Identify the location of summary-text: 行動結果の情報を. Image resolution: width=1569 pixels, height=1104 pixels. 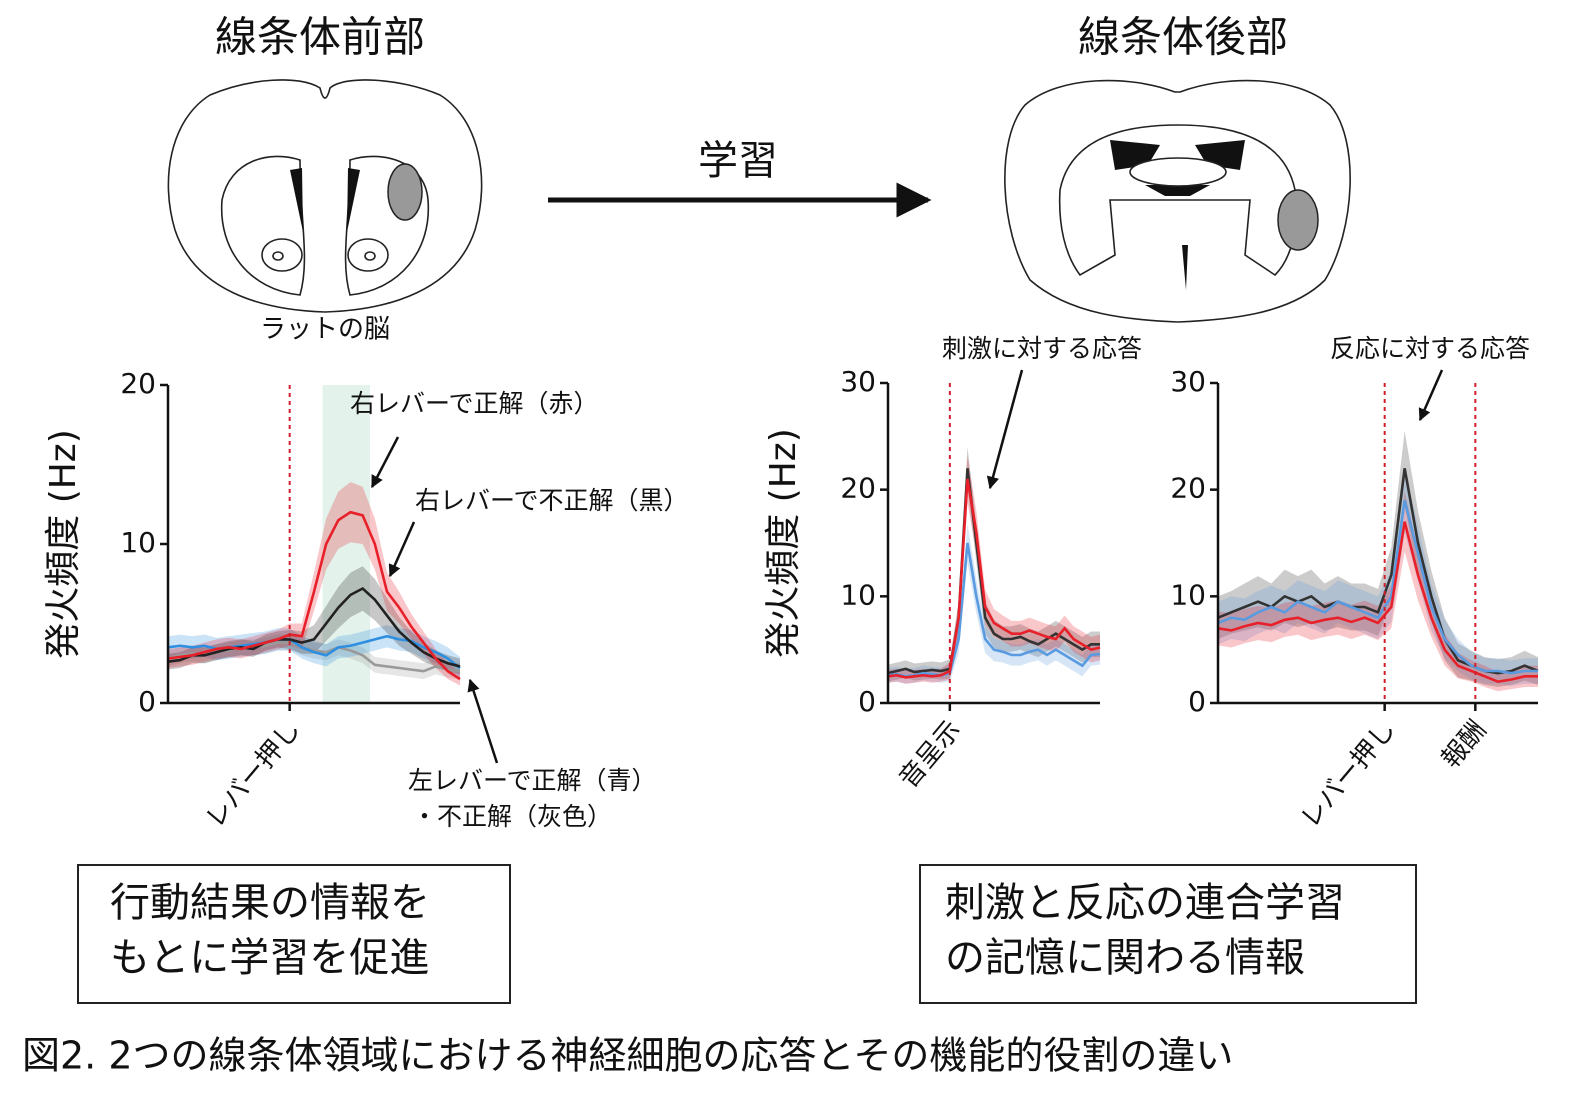
(270, 903).